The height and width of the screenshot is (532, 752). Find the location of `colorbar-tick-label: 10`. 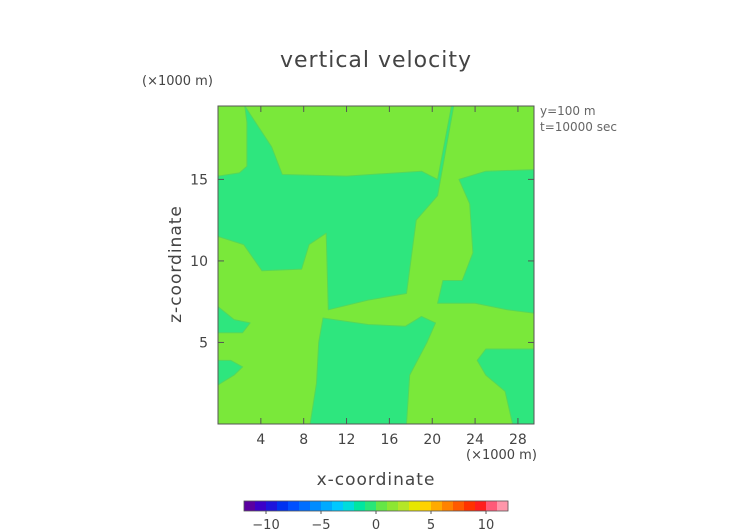

colorbar-tick-label: 10 is located at coordinates (486, 525).